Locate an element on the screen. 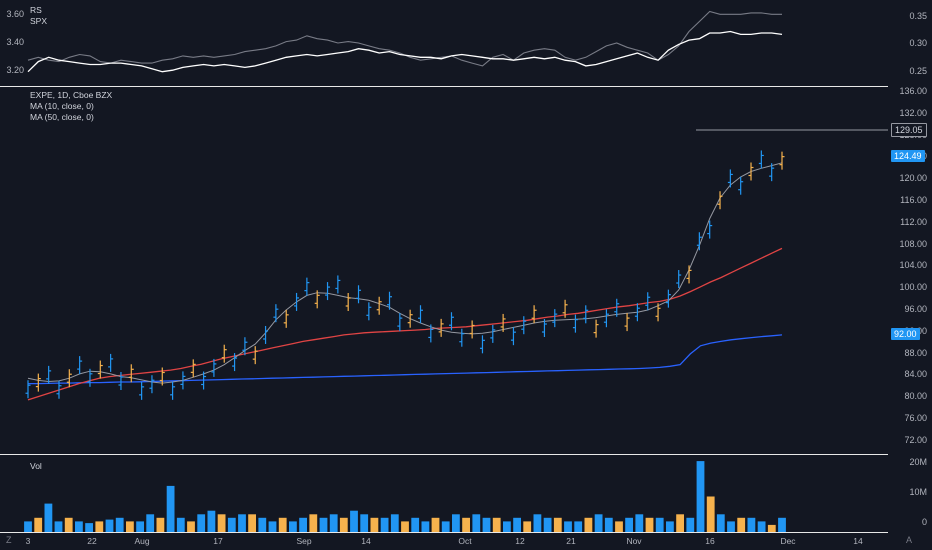  time-label: 14 is located at coordinates (858, 541).